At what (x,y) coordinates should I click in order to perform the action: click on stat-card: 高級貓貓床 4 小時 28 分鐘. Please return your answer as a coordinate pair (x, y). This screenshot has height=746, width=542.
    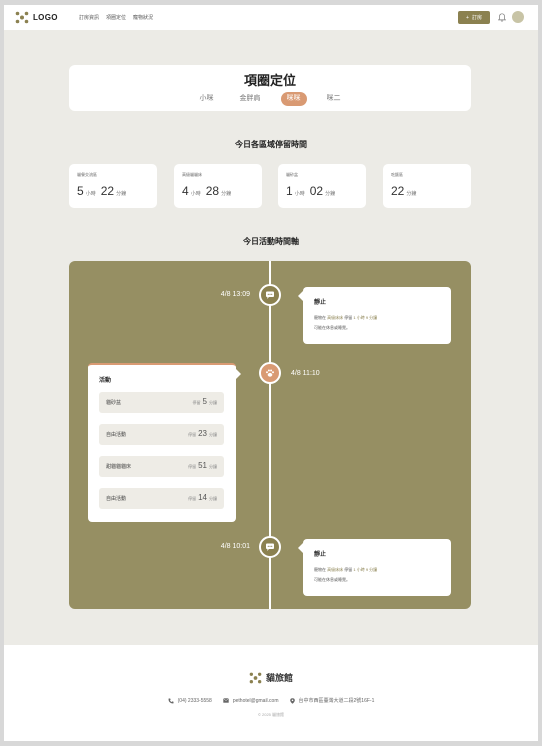
    Looking at the image, I should click on (218, 186).